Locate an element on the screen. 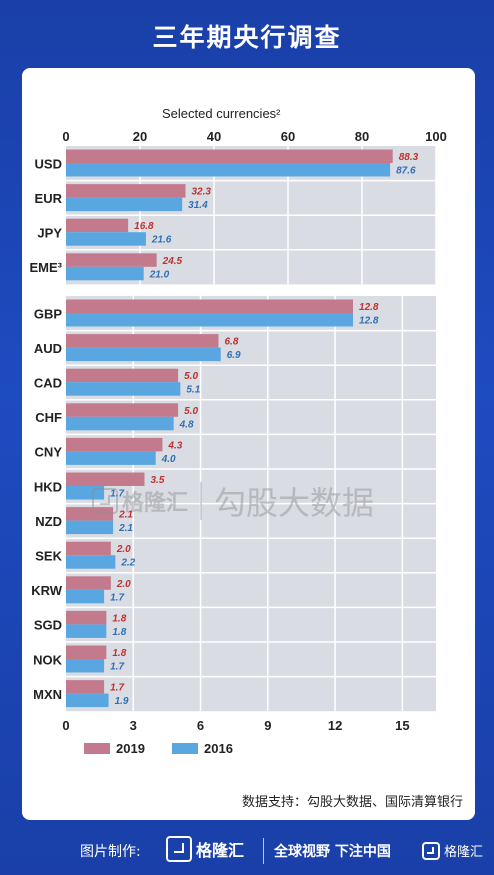  brand-logo-icon is located at coordinates (179, 849).